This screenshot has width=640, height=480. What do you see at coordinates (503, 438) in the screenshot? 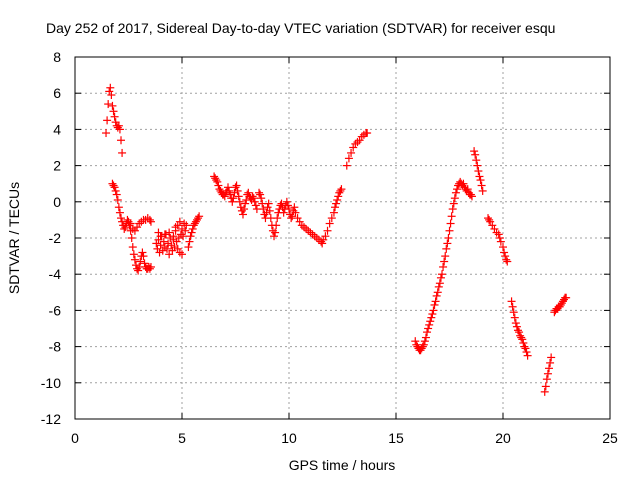
I see `x-tick-label: 20` at bounding box center [503, 438].